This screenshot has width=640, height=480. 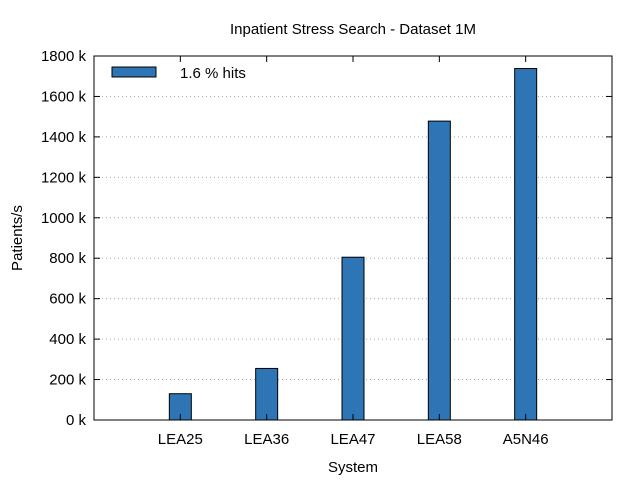 What do you see at coordinates (267, 394) in the screenshot?
I see `bar-lea36` at bounding box center [267, 394].